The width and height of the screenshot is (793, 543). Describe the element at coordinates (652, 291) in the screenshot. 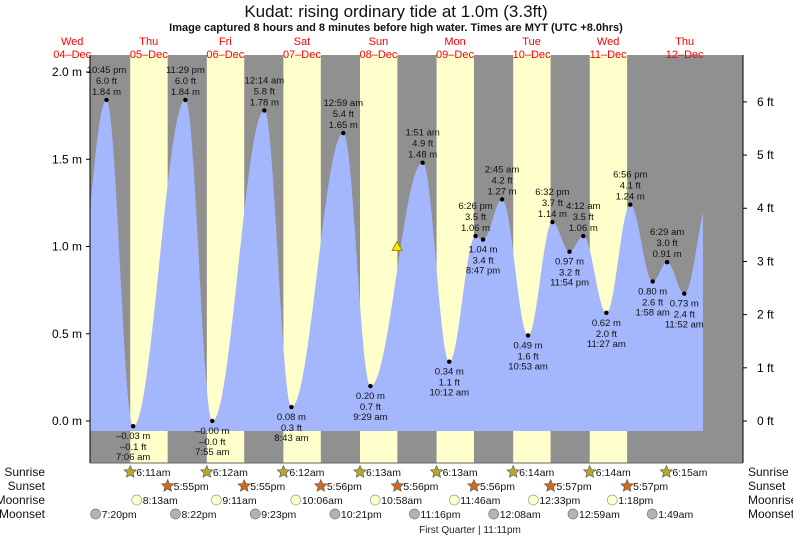

I see `tide-label-m-label: 0.80 m` at that location.